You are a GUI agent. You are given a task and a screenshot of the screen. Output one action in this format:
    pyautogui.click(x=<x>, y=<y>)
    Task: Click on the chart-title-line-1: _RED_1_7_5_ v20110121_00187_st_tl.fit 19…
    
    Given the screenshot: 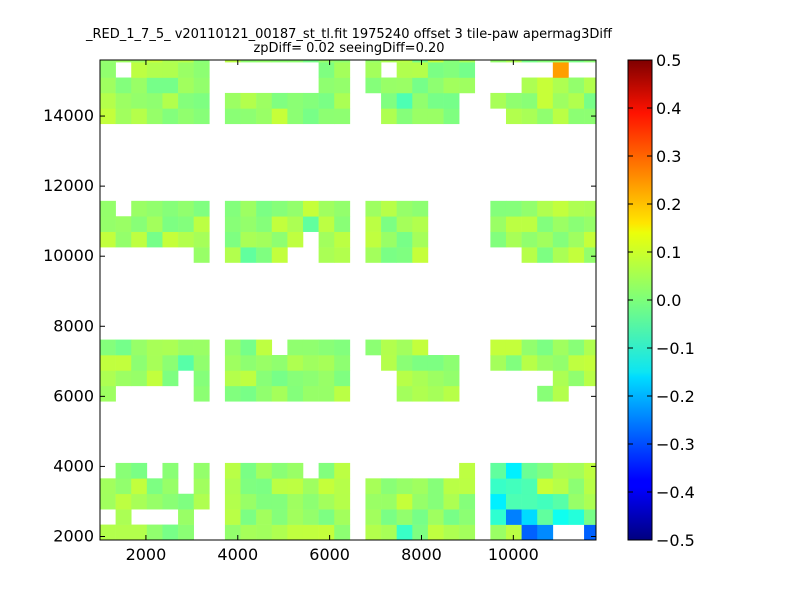 What is the action you would take?
    pyautogui.click(x=349, y=34)
    